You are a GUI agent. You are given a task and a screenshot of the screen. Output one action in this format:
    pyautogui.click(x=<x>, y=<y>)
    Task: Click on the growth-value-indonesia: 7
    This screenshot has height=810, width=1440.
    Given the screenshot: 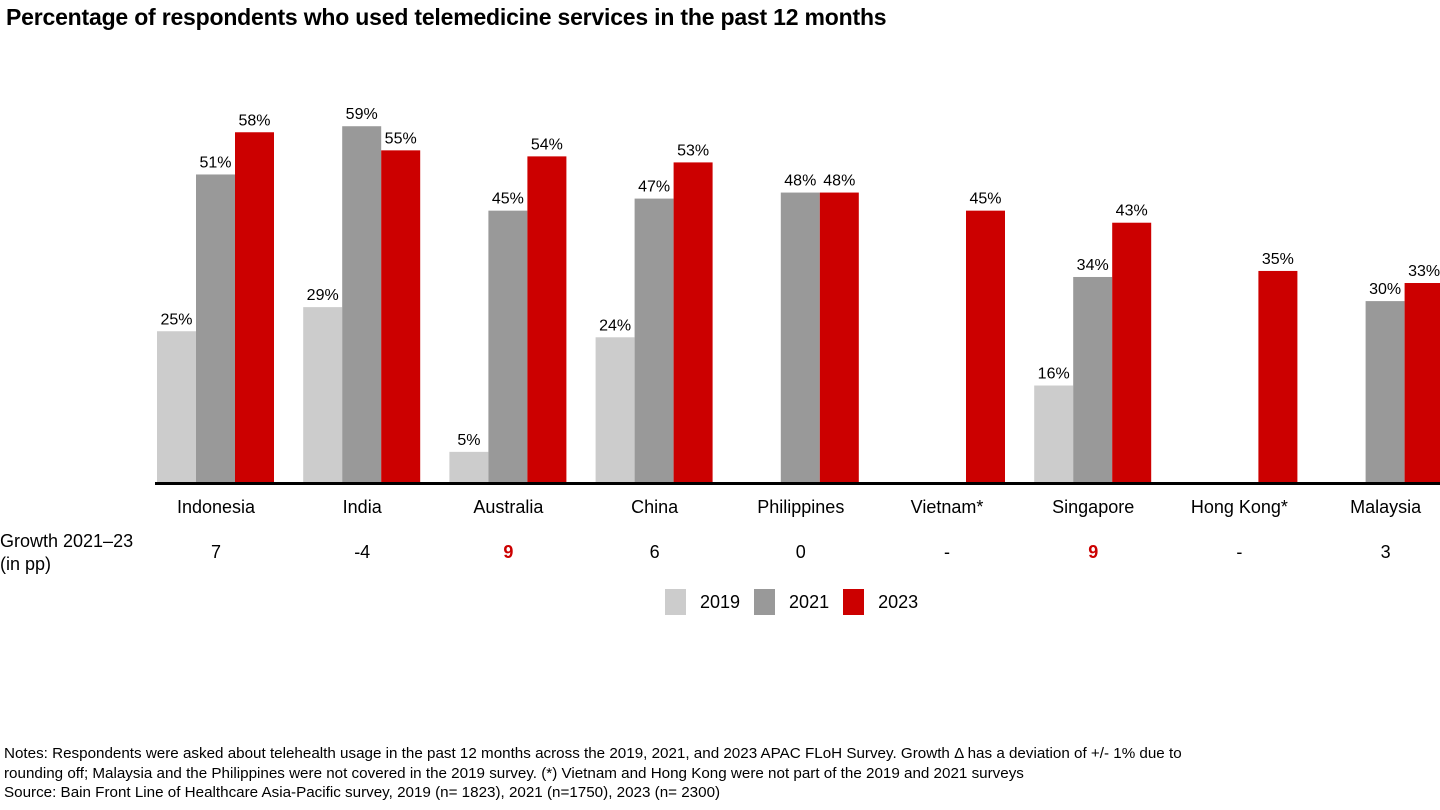 What is the action you would take?
    pyautogui.click(x=216, y=552)
    